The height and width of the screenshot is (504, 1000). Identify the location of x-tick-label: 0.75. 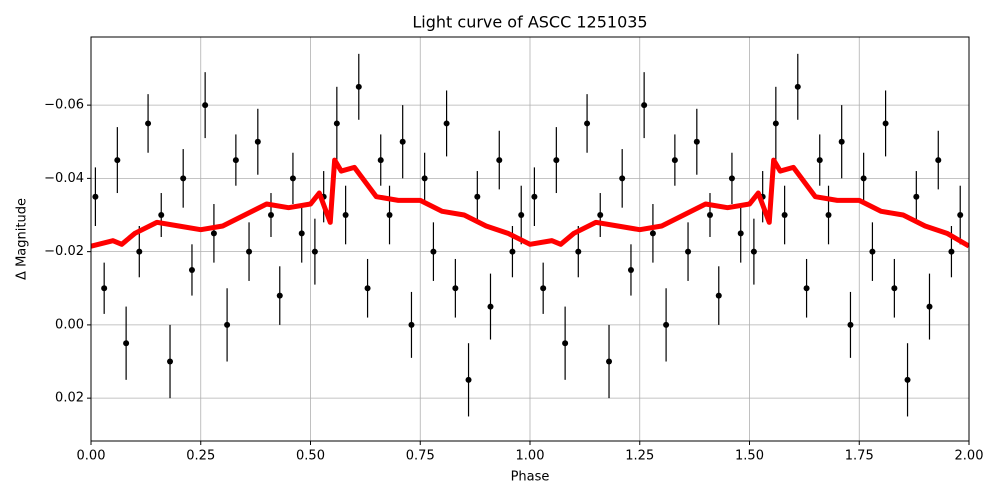
(420, 456).